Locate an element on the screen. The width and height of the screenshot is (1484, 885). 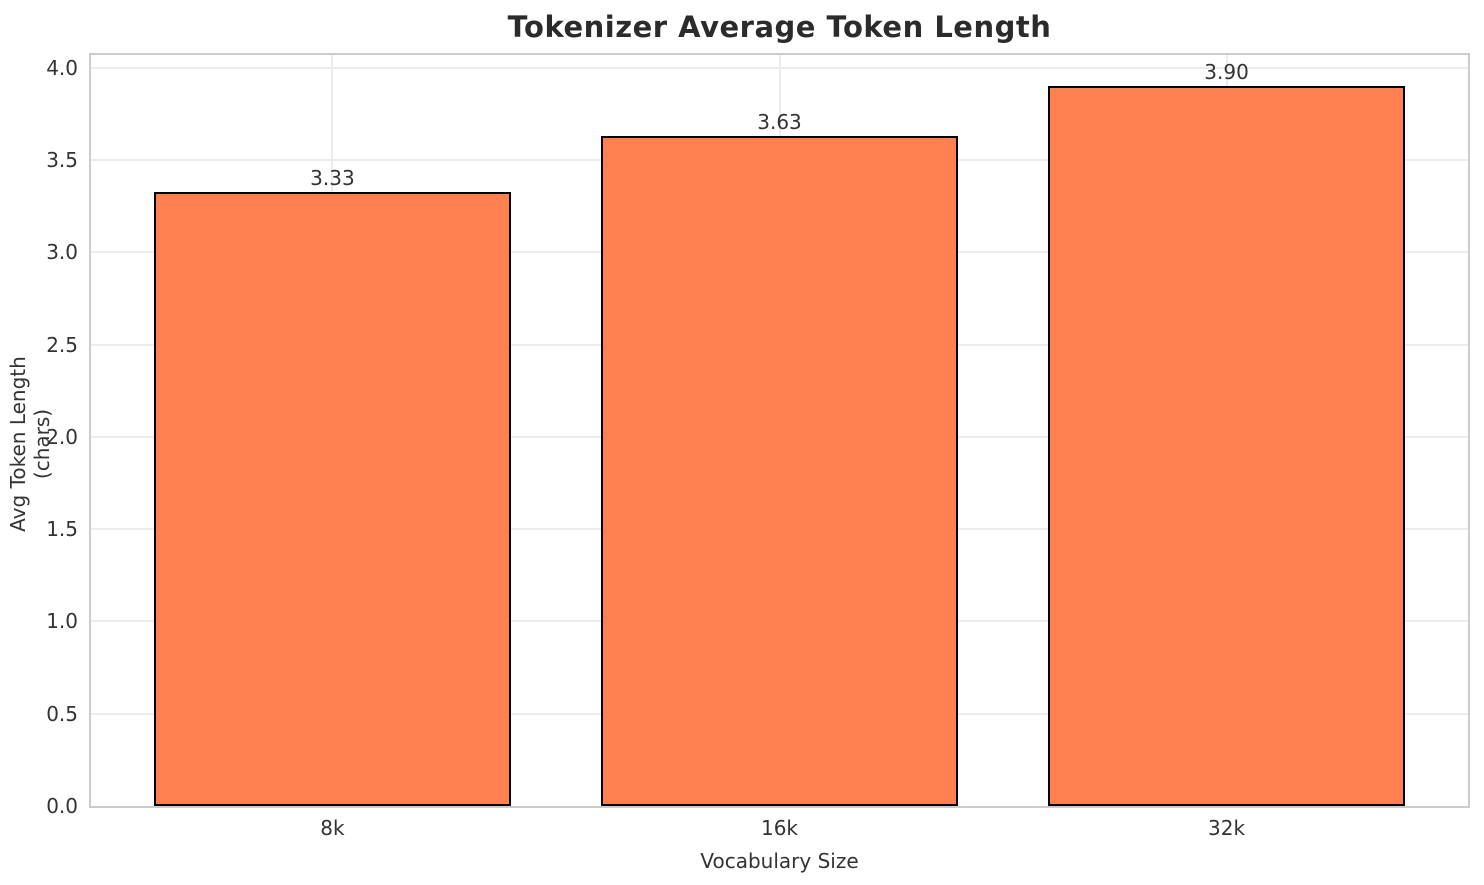
y-tick-label: 3.0 is located at coordinates (62, 252).